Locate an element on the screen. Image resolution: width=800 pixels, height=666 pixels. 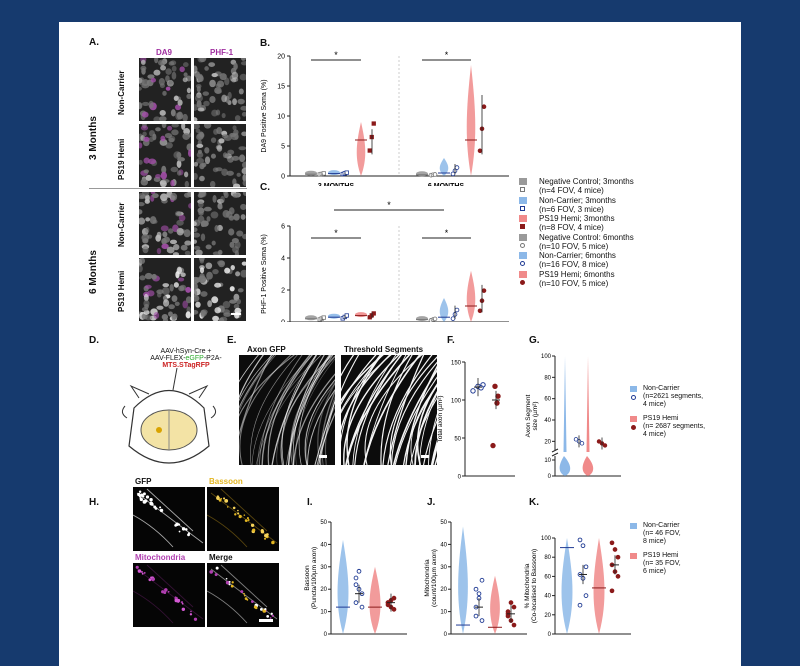
panel-d-letter: D. is located at coordinates (94, 340).